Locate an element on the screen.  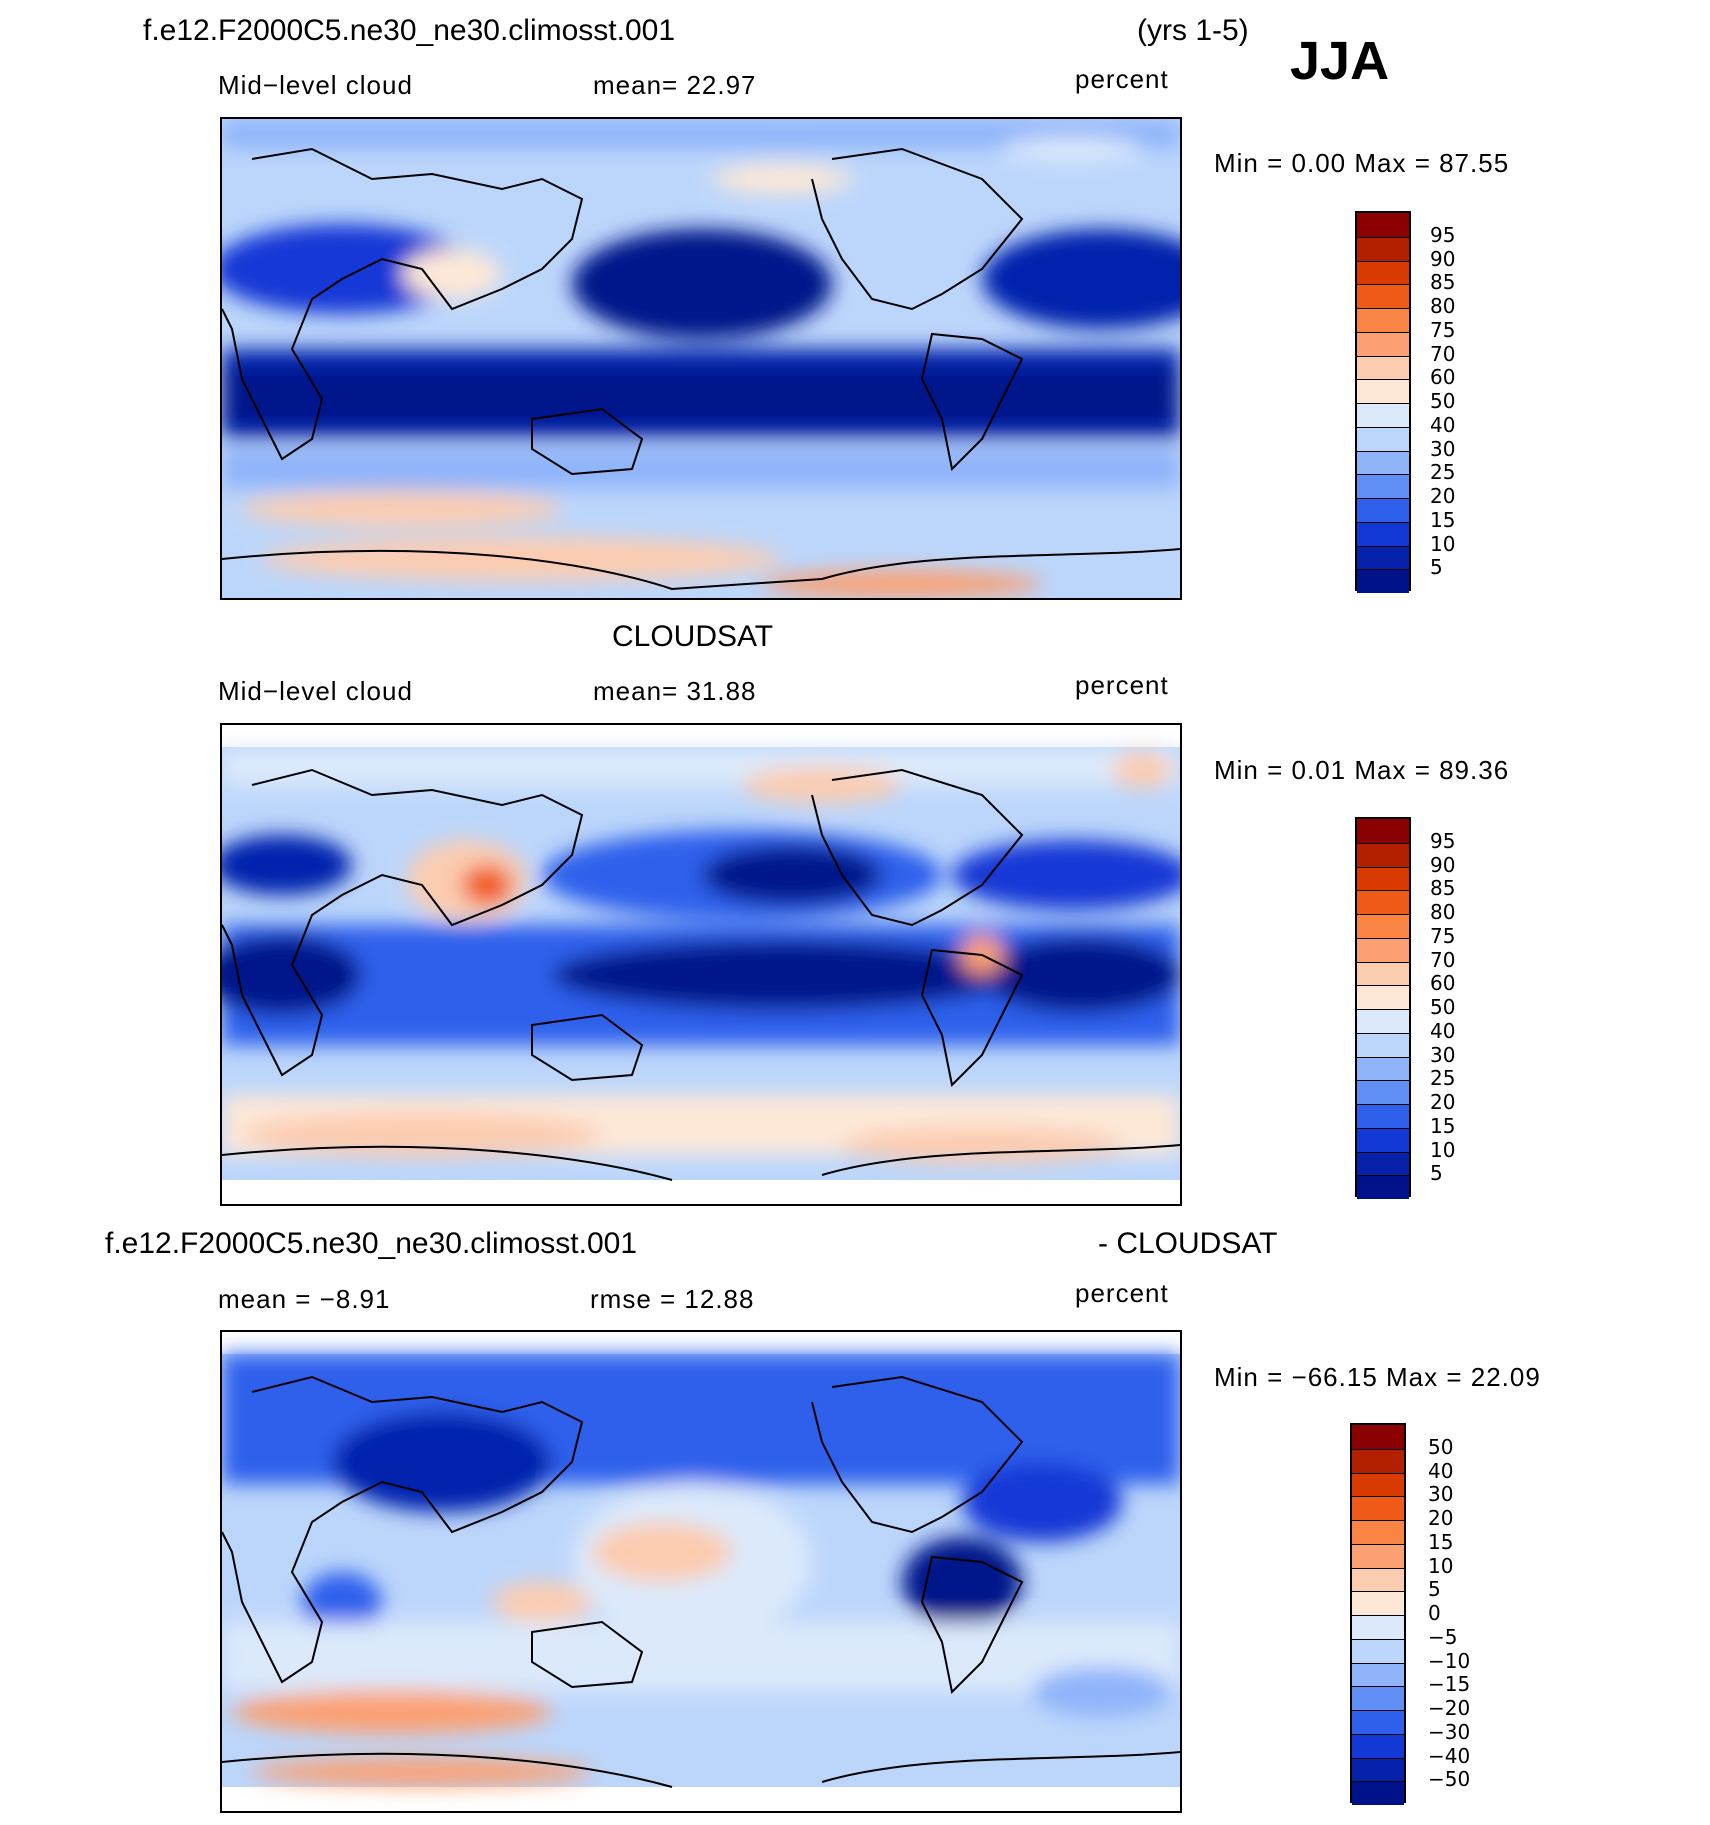
years-label: (yrs 1-5) is located at coordinates (1193, 30).